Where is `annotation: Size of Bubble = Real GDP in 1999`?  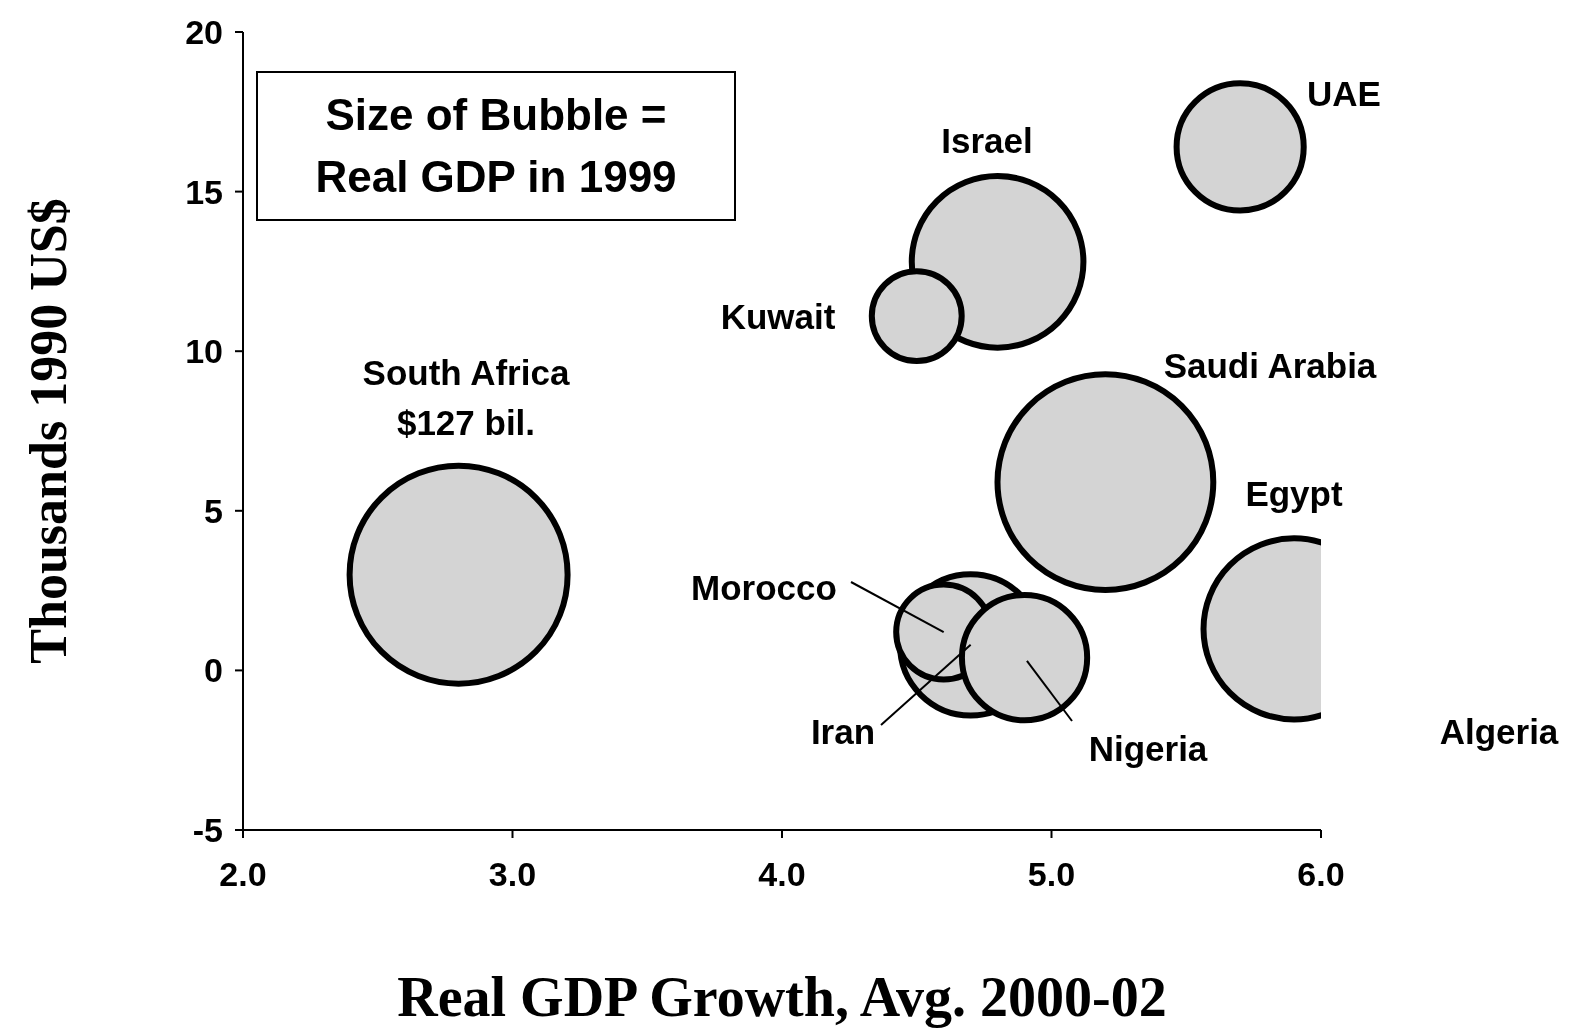
annotation: Size of Bubble = Real GDP in 1999 is located at coordinates (496, 146).